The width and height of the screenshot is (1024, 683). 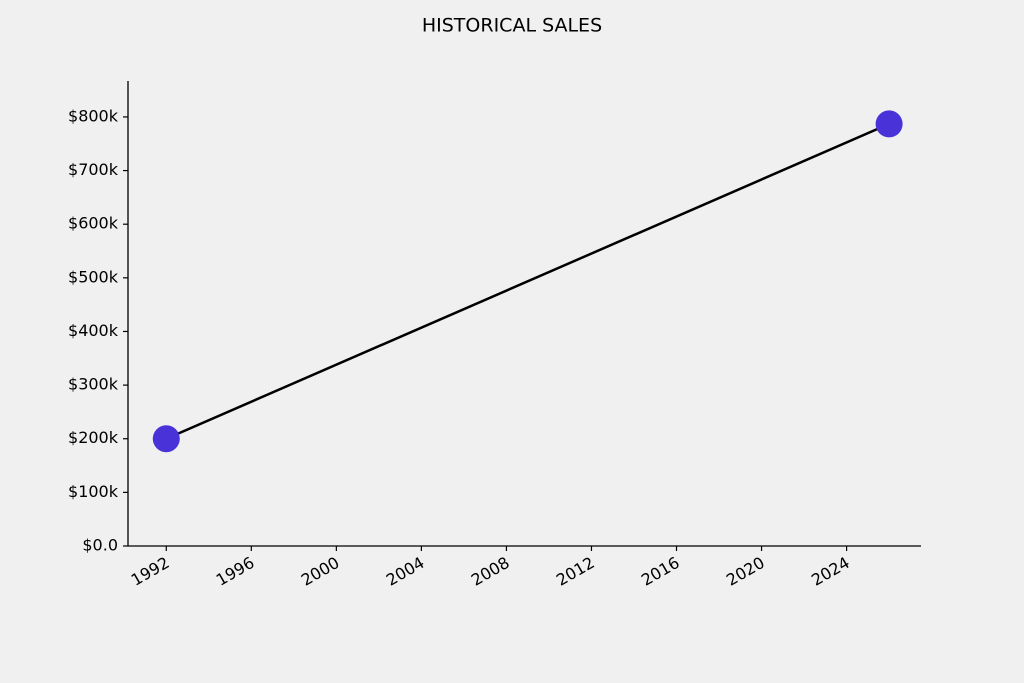 What do you see at coordinates (93, 115) in the screenshot?
I see `y-tick-label: $800k` at bounding box center [93, 115].